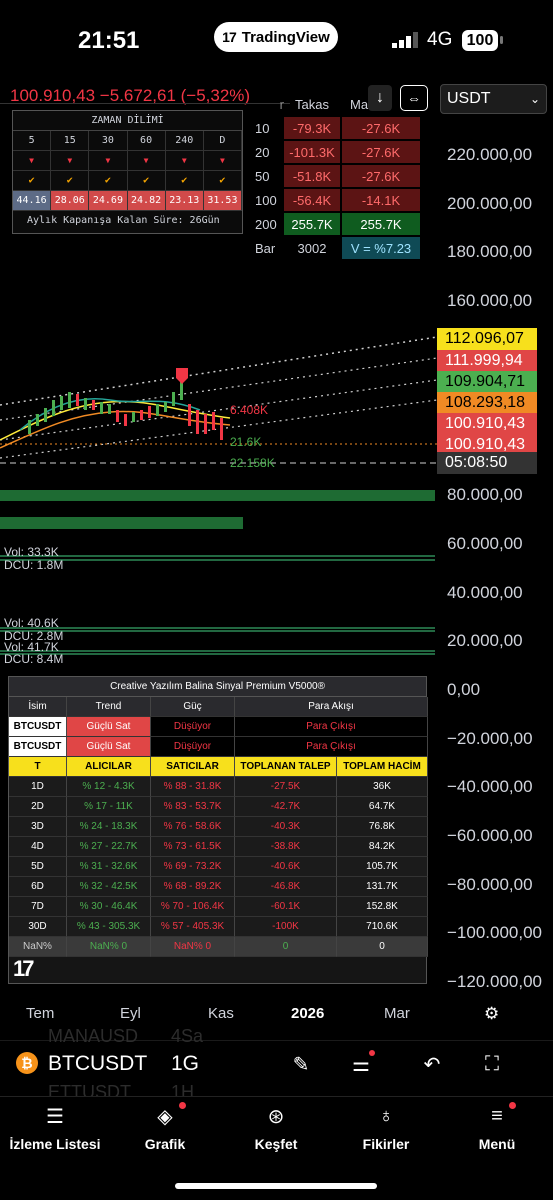 Image resolution: width=553 pixels, height=1200 pixels. I want to click on app-pill: 17 TradingView, so click(276, 37).